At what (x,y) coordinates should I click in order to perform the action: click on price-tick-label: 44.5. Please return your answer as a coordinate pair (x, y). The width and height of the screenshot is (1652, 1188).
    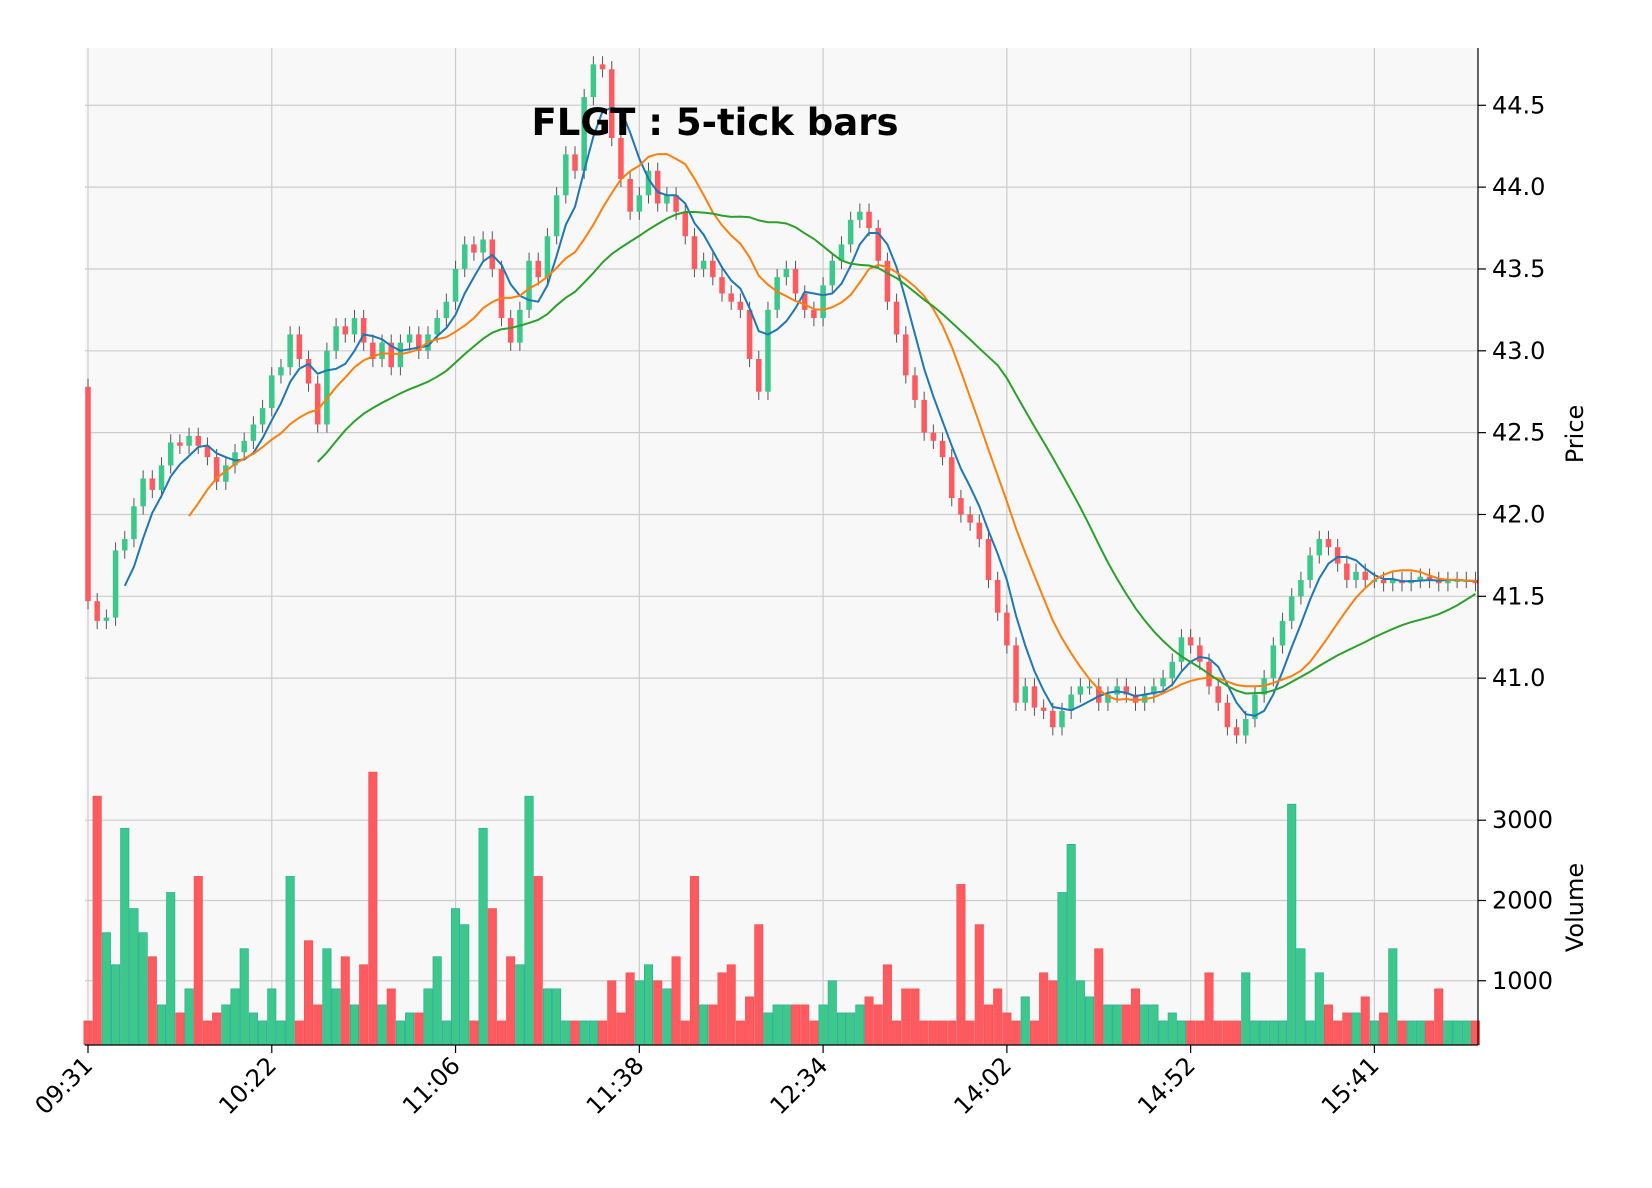
    Looking at the image, I should click on (1518, 105).